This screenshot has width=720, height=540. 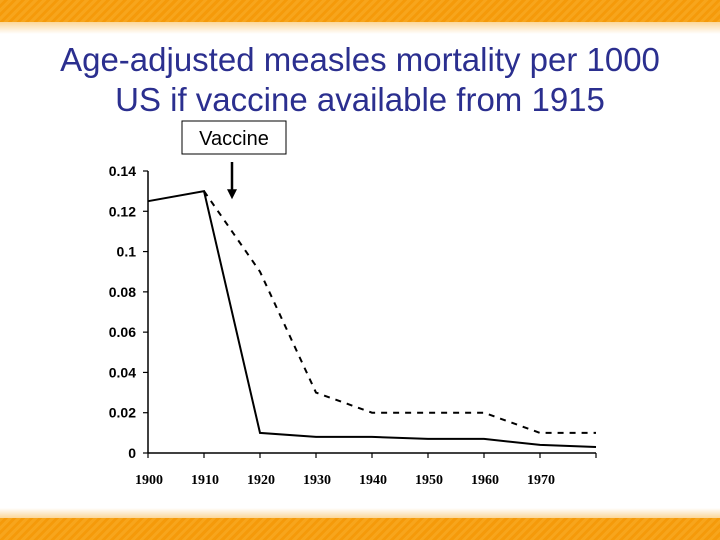 I want to click on annotation-box, so click(x=234, y=137).